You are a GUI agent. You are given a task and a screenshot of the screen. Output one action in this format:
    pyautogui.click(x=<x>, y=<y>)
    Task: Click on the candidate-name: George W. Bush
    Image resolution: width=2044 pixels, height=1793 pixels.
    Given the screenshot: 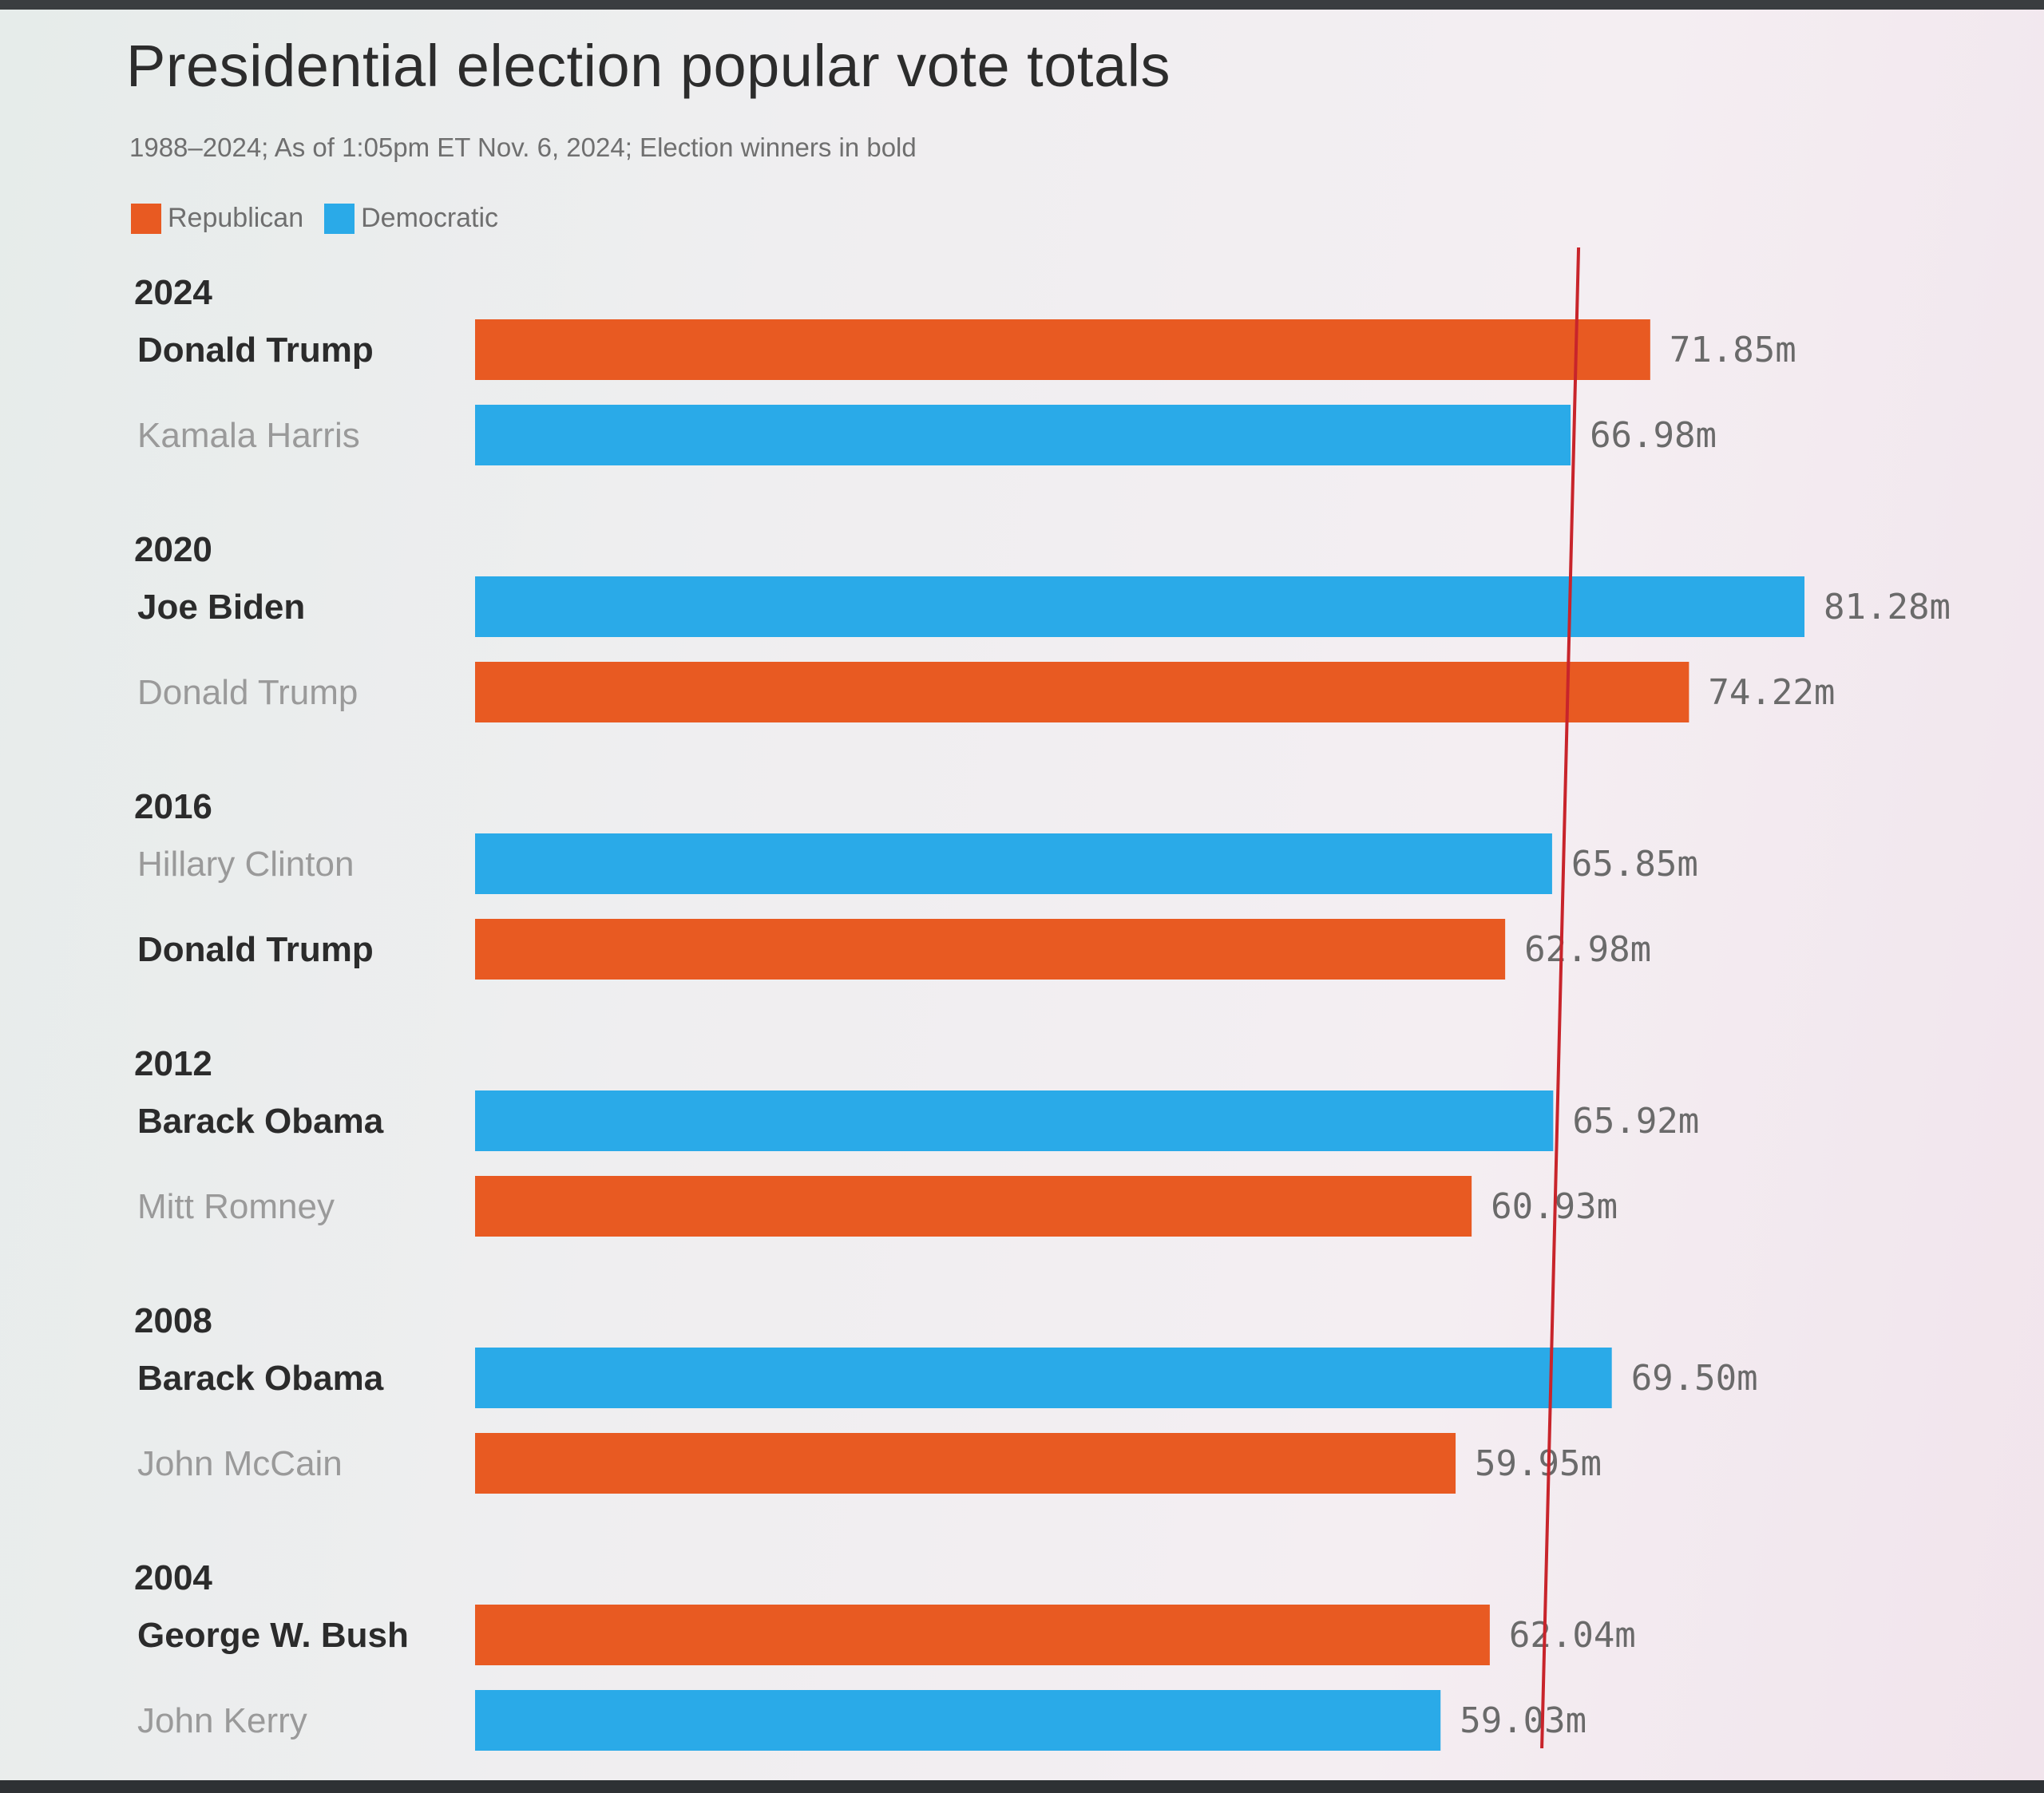 What is the action you would take?
    pyautogui.click(x=273, y=1636)
    